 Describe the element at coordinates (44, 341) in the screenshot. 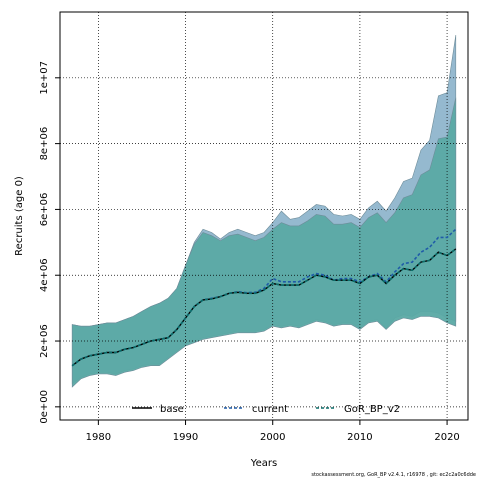

I see `y-tick-label: 2e+06` at that location.